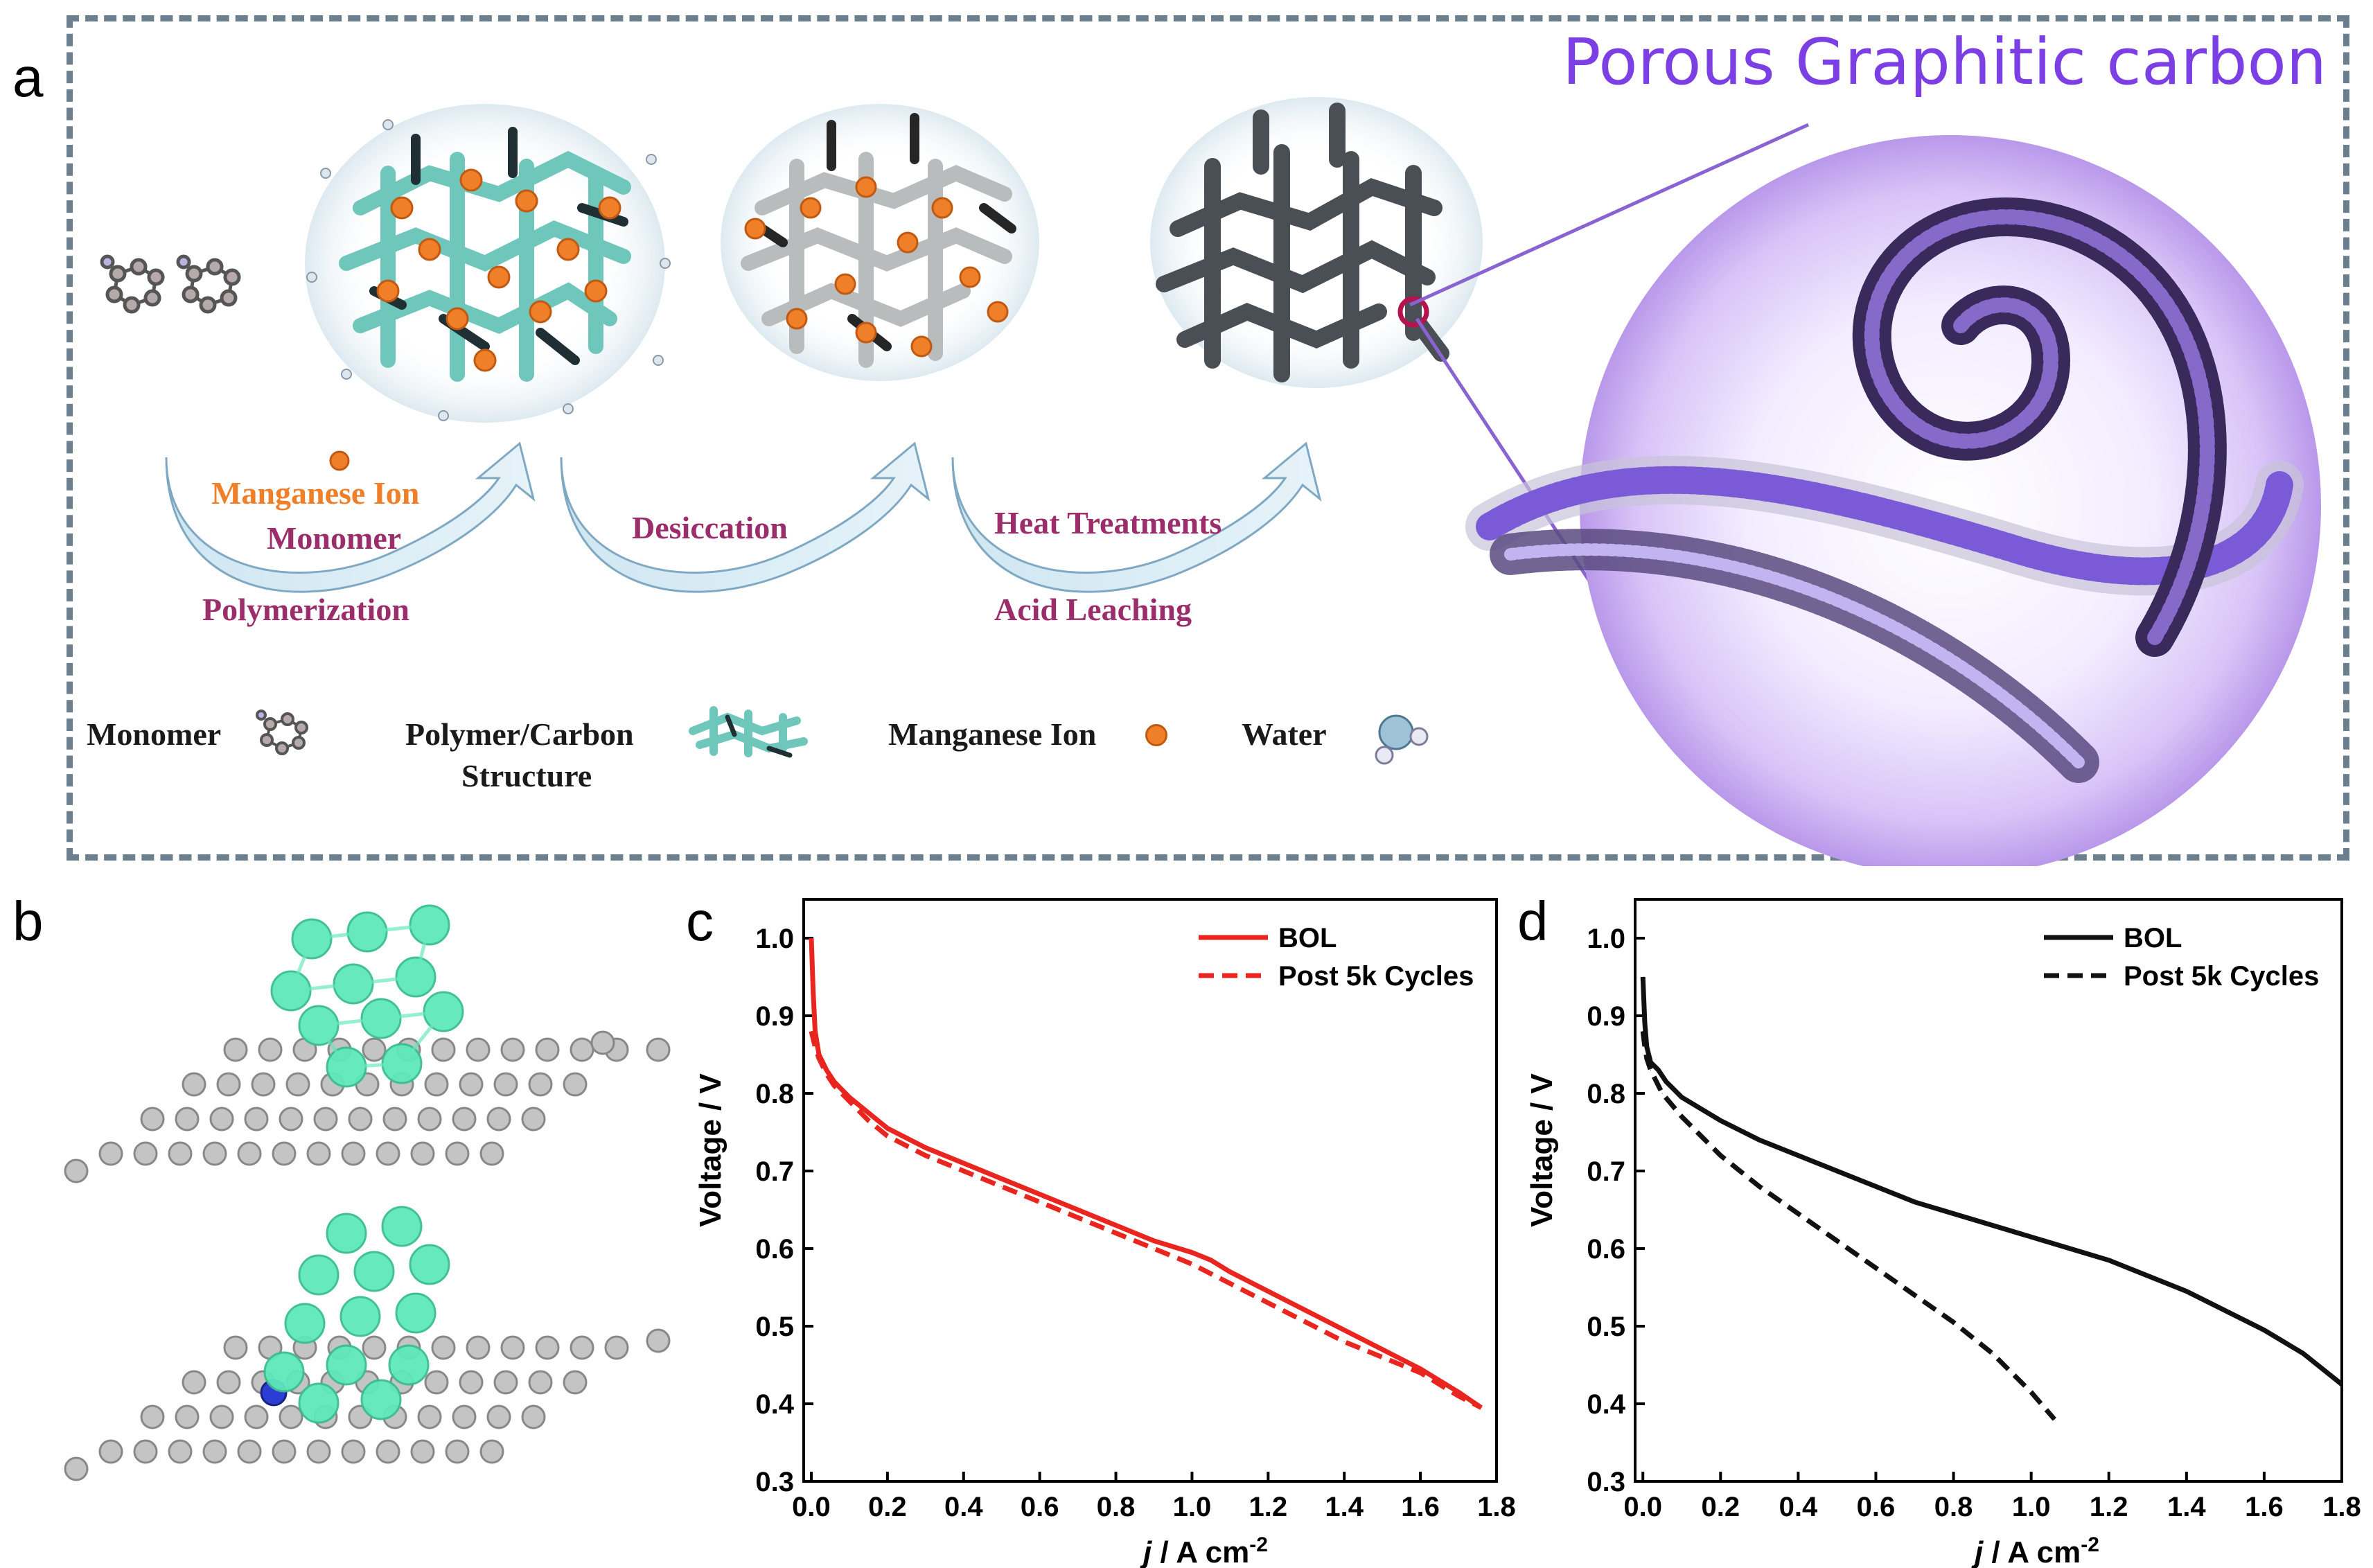 This screenshot has width=2373, height=1568. I want to click on chart-frame, so click(1150, 1190).